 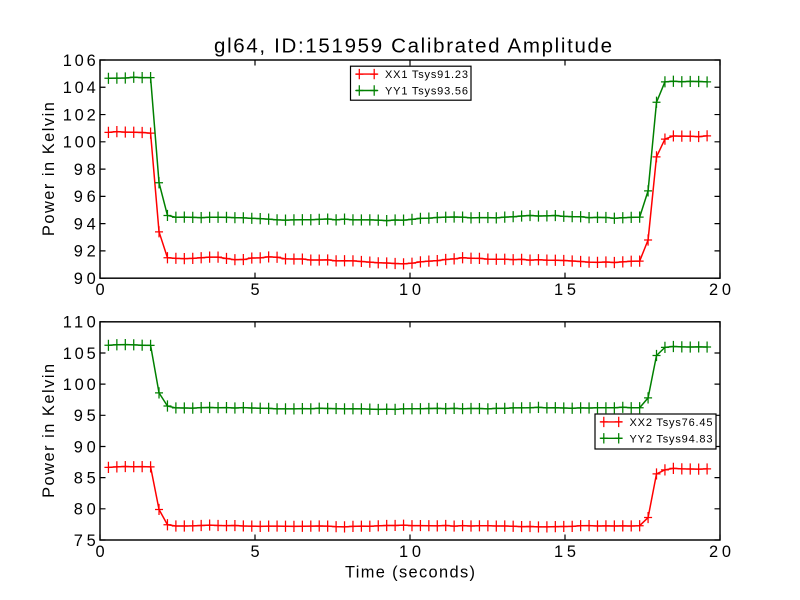 What do you see at coordinates (410, 573) in the screenshot?
I see `svg-text: Time (seconds)` at bounding box center [410, 573].